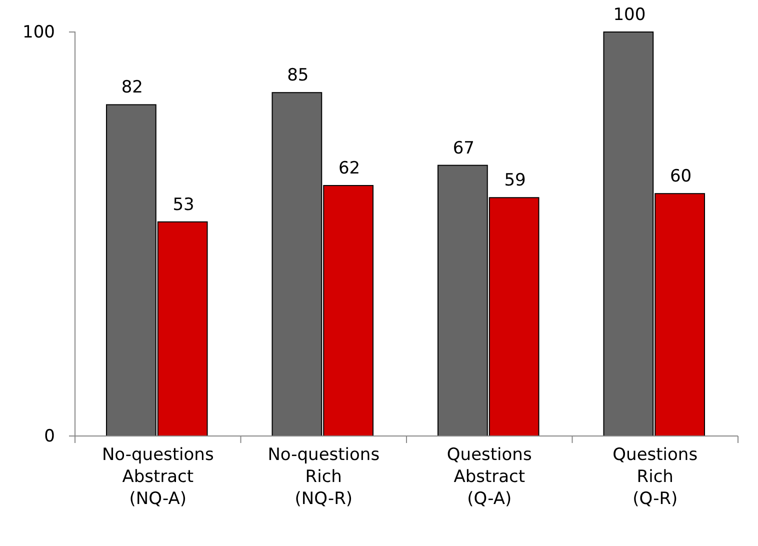 The width and height of the screenshot is (758, 546). I want to click on data-label: 82, so click(132, 88).